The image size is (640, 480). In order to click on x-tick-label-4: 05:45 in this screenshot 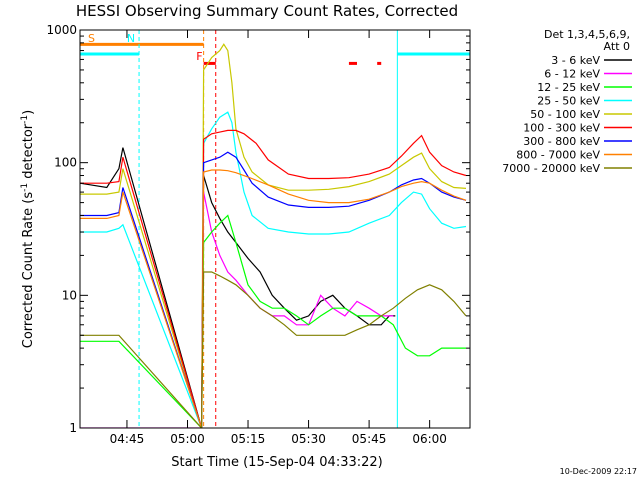, I will do `click(369, 439)`.